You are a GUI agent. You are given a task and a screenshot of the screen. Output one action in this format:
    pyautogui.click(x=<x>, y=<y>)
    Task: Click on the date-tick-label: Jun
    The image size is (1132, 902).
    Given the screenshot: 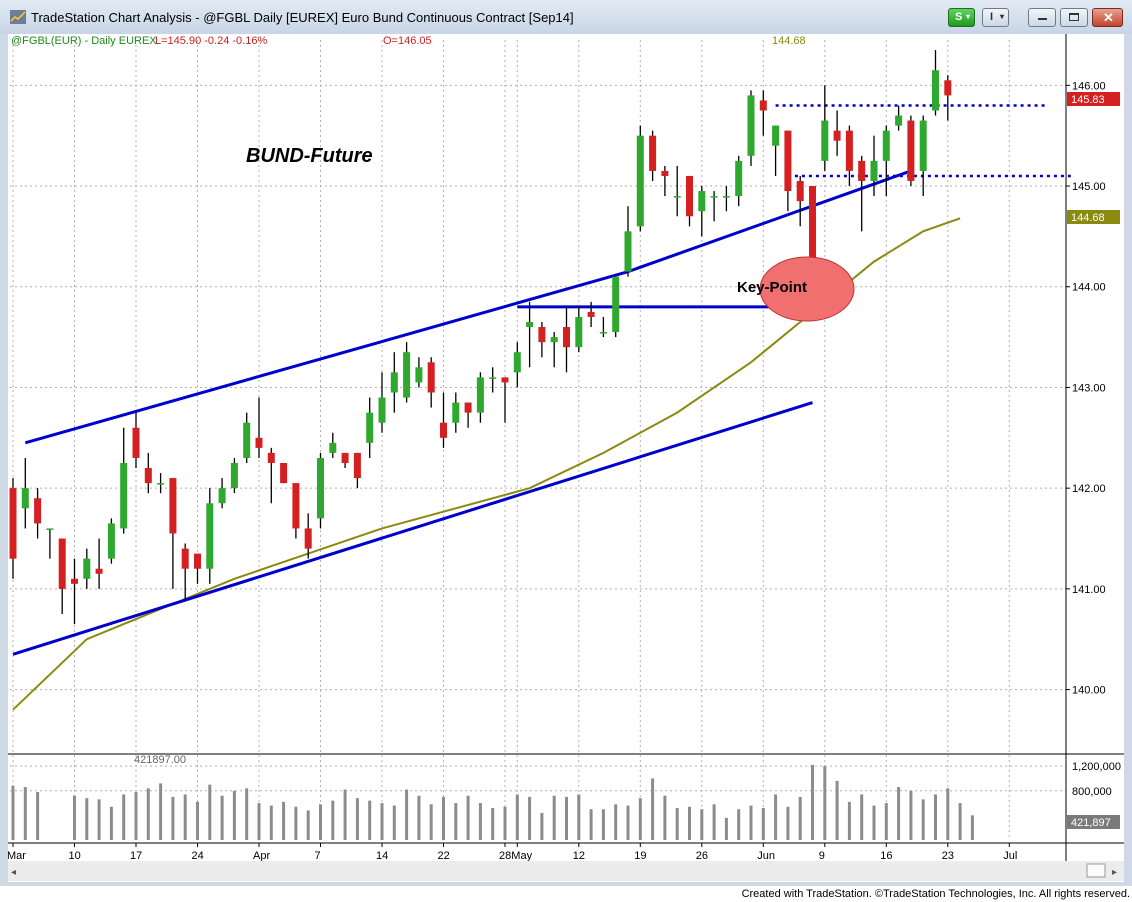 What is the action you would take?
    pyautogui.click(x=766, y=856)
    